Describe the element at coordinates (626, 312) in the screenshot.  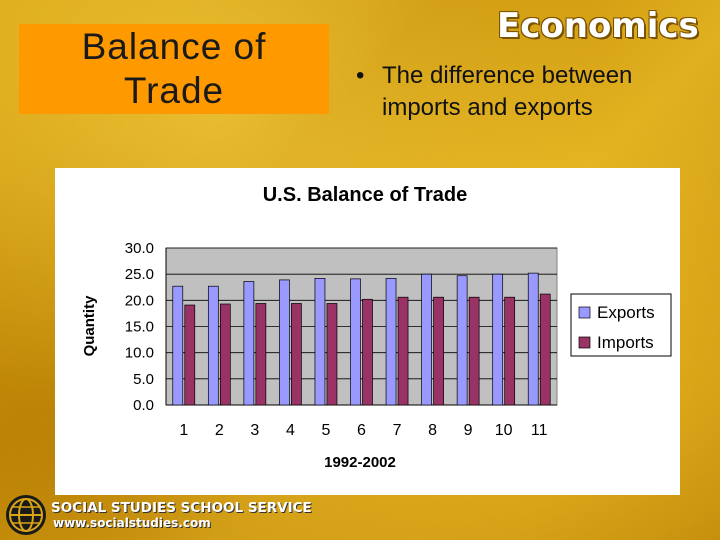
I see `legend-label: Exports` at that location.